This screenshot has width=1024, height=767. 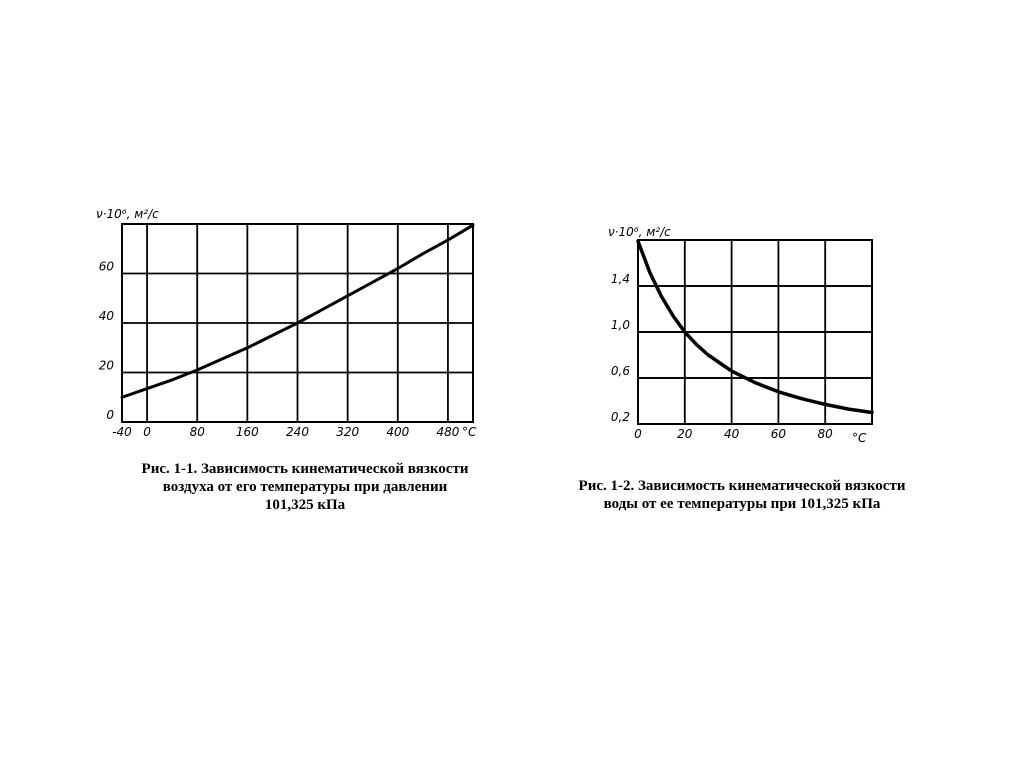 What do you see at coordinates (742, 504) in the screenshot?
I see `caption-line: воды от ее температуры при 101,325 кПа` at bounding box center [742, 504].